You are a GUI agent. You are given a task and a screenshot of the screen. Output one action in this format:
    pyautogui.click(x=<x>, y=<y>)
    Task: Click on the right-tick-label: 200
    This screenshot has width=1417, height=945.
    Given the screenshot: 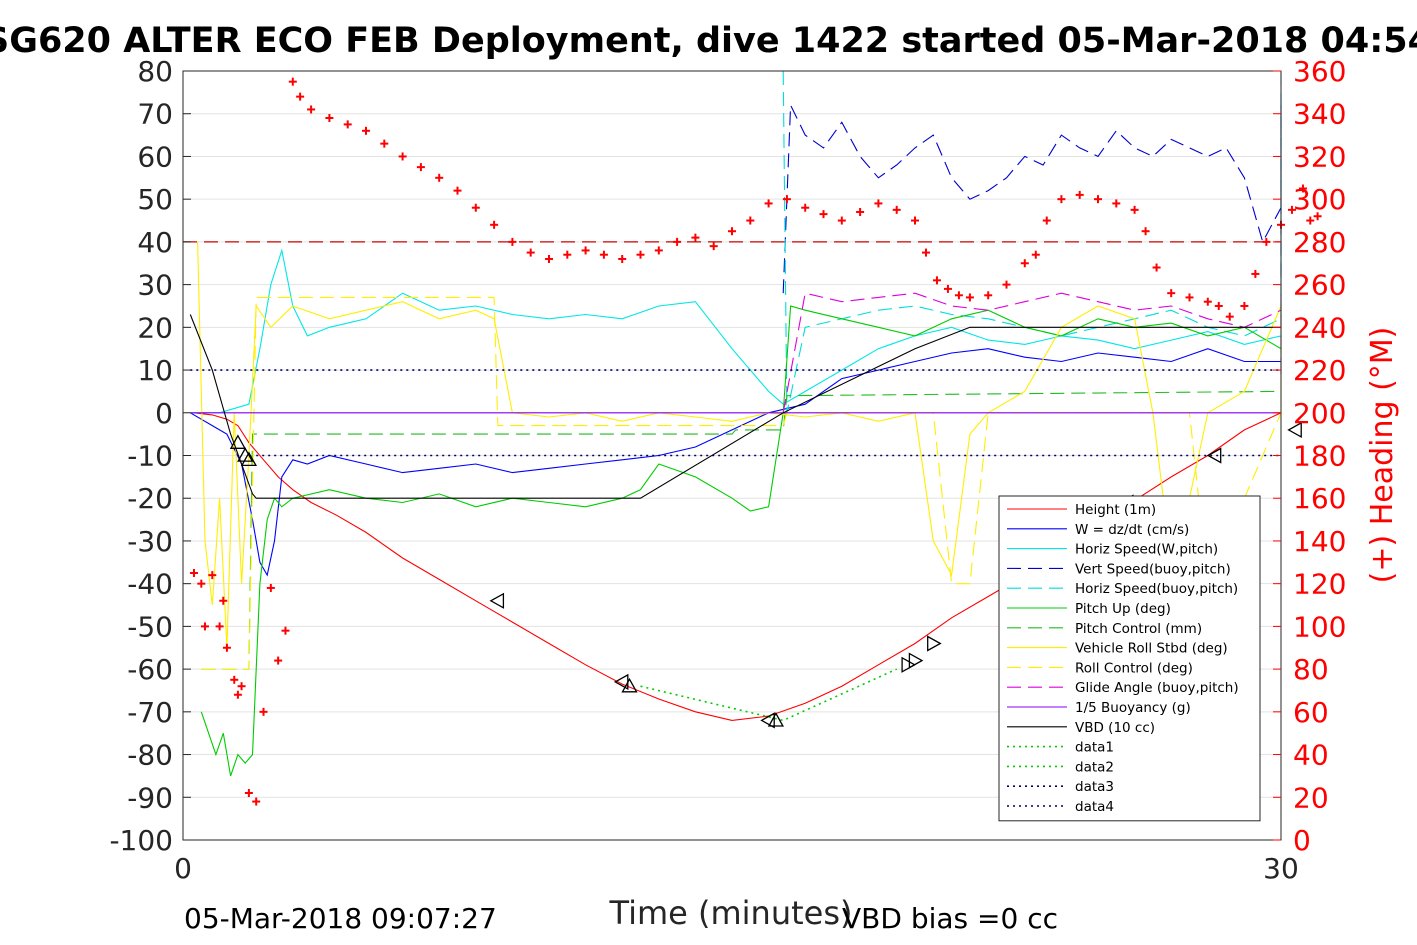 What is the action you would take?
    pyautogui.click(x=1319, y=413)
    